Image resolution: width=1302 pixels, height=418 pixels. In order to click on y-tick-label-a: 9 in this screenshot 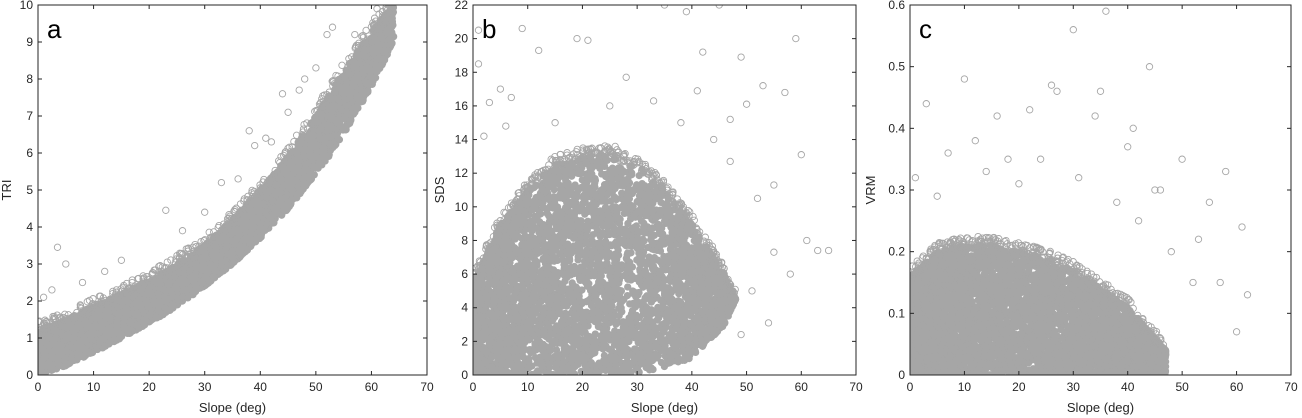, I will do `click(29, 42)`.